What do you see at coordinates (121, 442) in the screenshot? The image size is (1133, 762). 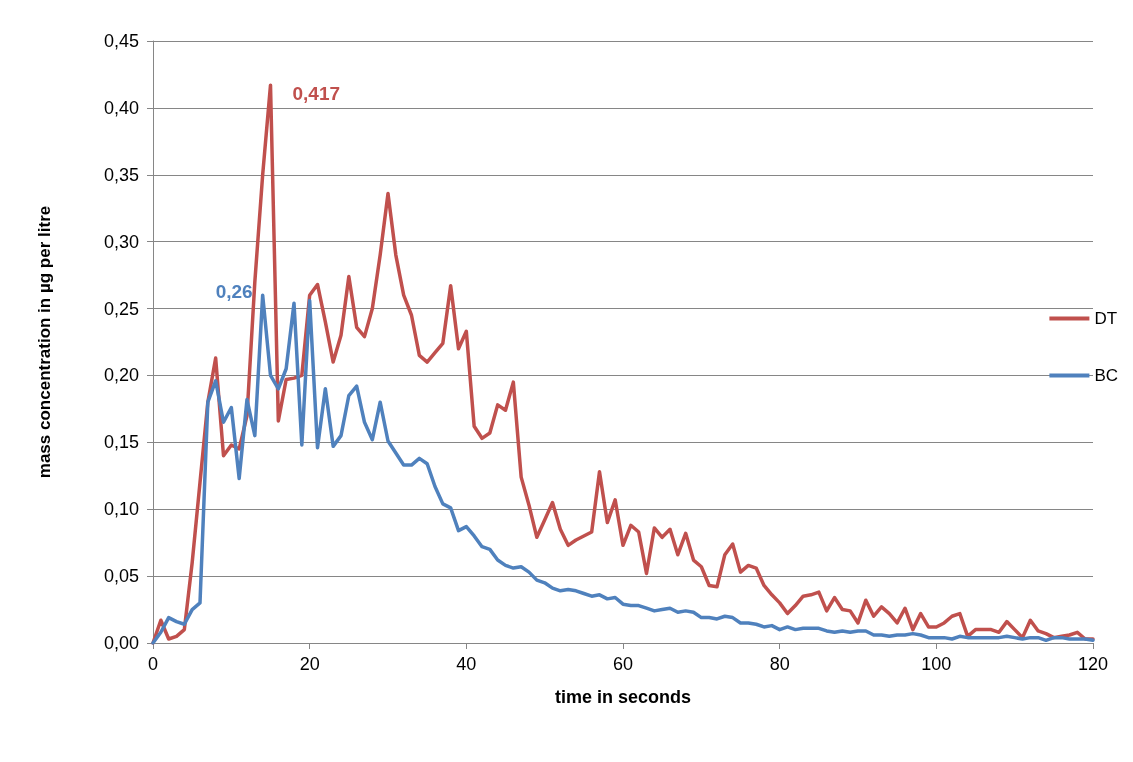 I see `y-tick-label: 0,15` at bounding box center [121, 442].